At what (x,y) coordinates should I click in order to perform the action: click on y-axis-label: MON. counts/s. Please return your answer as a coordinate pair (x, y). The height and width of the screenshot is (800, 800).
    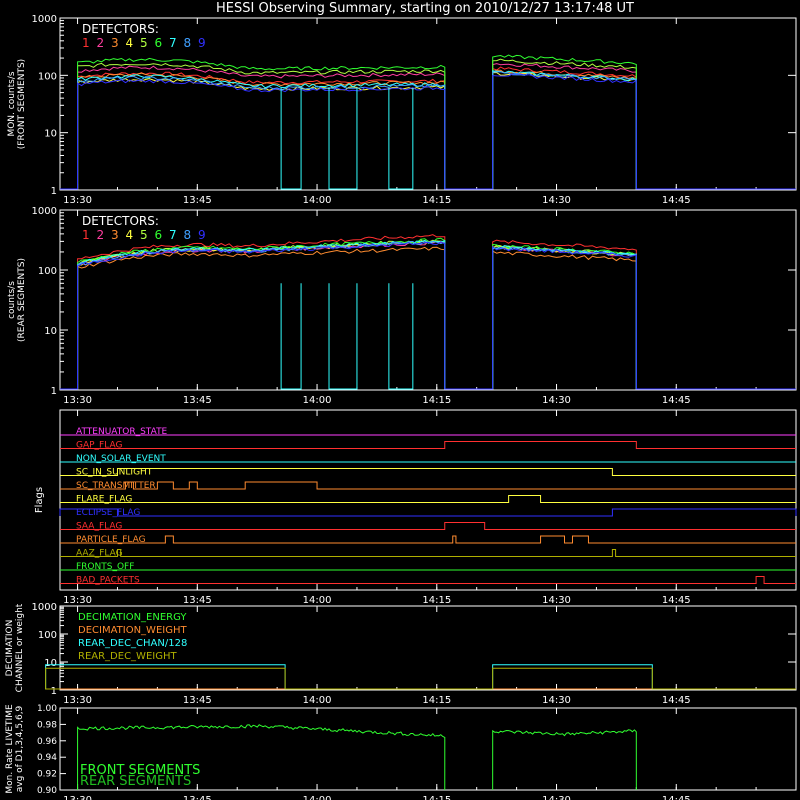
    Looking at the image, I should click on (12, 103).